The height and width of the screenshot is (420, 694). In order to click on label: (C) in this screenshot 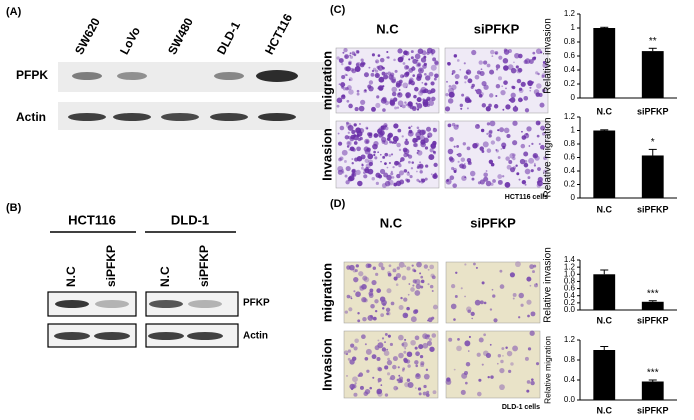, I will do `click(338, 10)`.